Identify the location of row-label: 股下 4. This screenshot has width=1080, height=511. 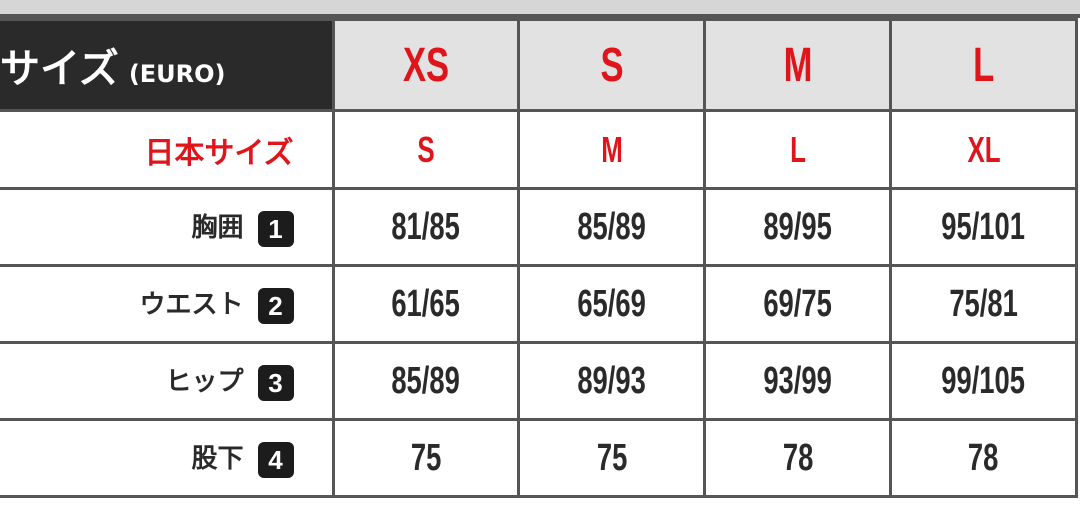
(167, 458).